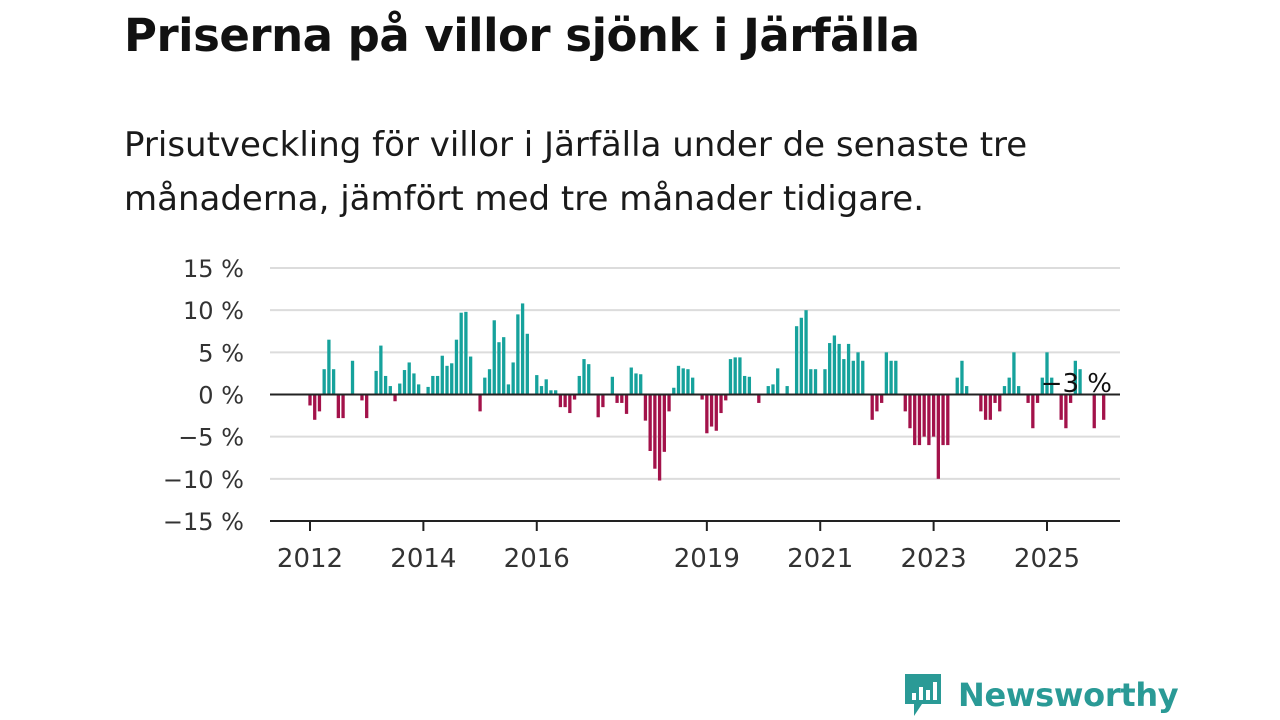 The height and width of the screenshot is (720, 1280). What do you see at coordinates (537, 559) in the screenshot?
I see `x-tick-label: 2016` at bounding box center [537, 559].